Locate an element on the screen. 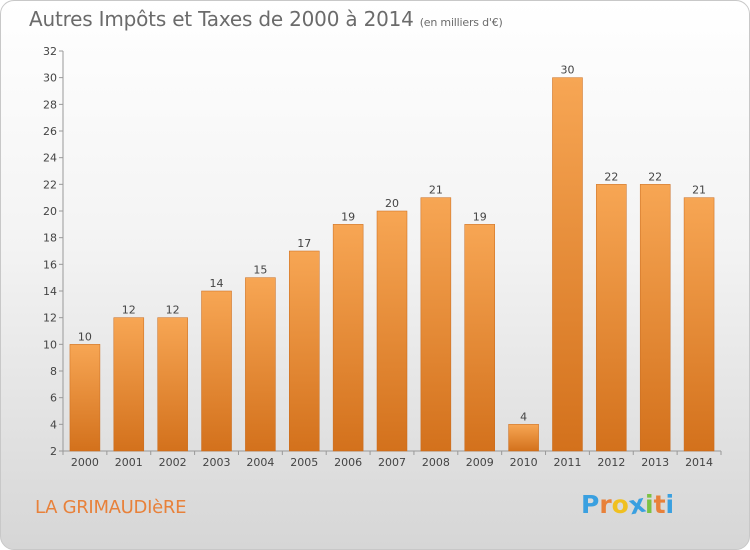 The width and height of the screenshot is (750, 550). y-tick-label: 20 is located at coordinates (50, 211).